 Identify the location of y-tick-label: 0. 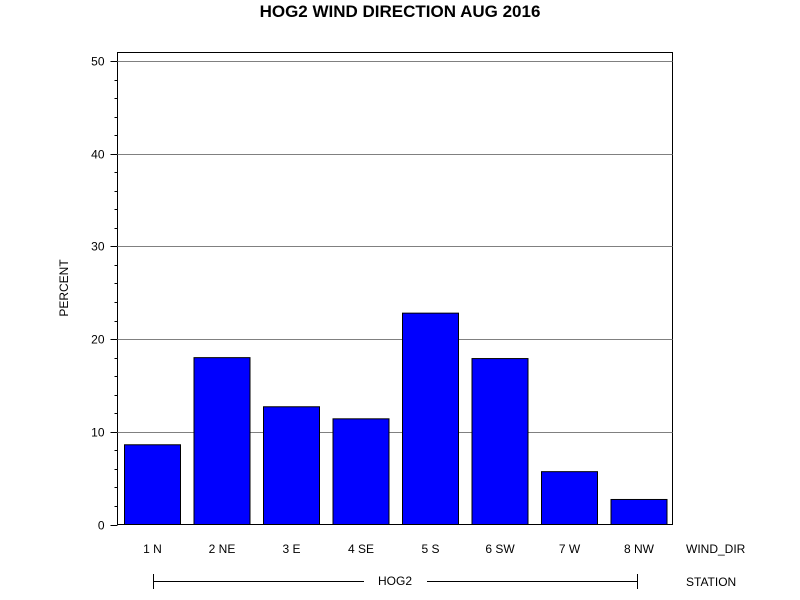
(101, 526).